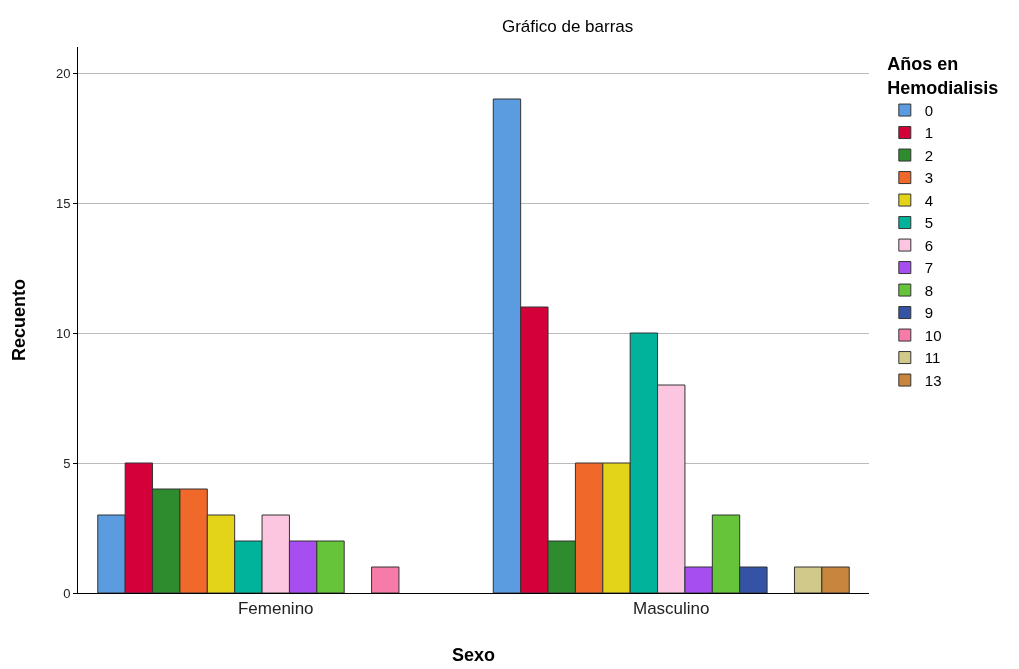  Describe the element at coordinates (63, 333) in the screenshot. I see `y-tick-label: 10` at that location.